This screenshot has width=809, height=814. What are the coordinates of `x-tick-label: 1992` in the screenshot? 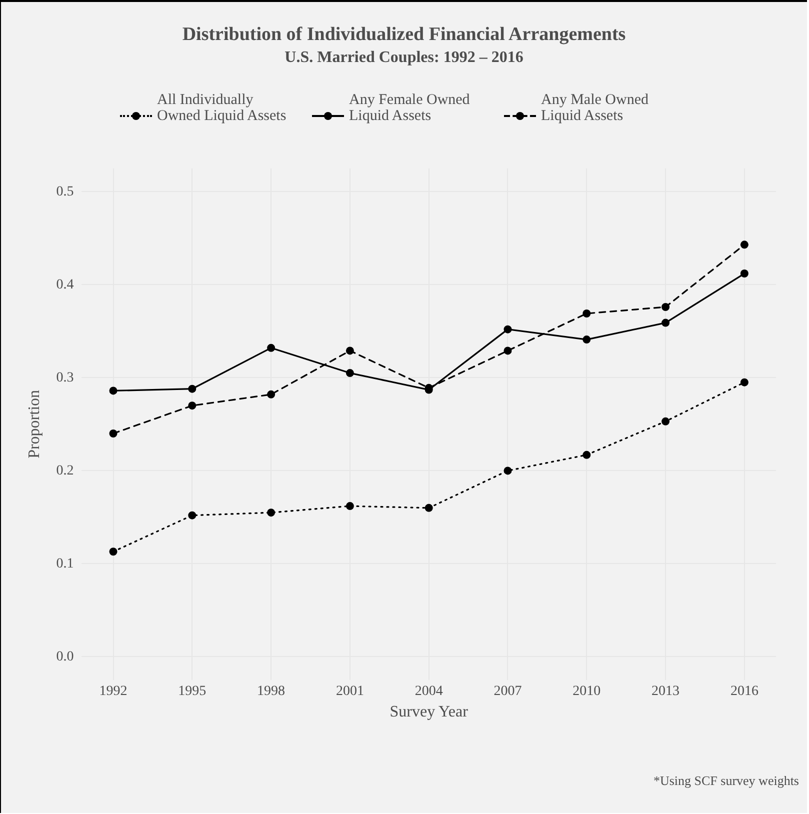 It's located at (113, 692).